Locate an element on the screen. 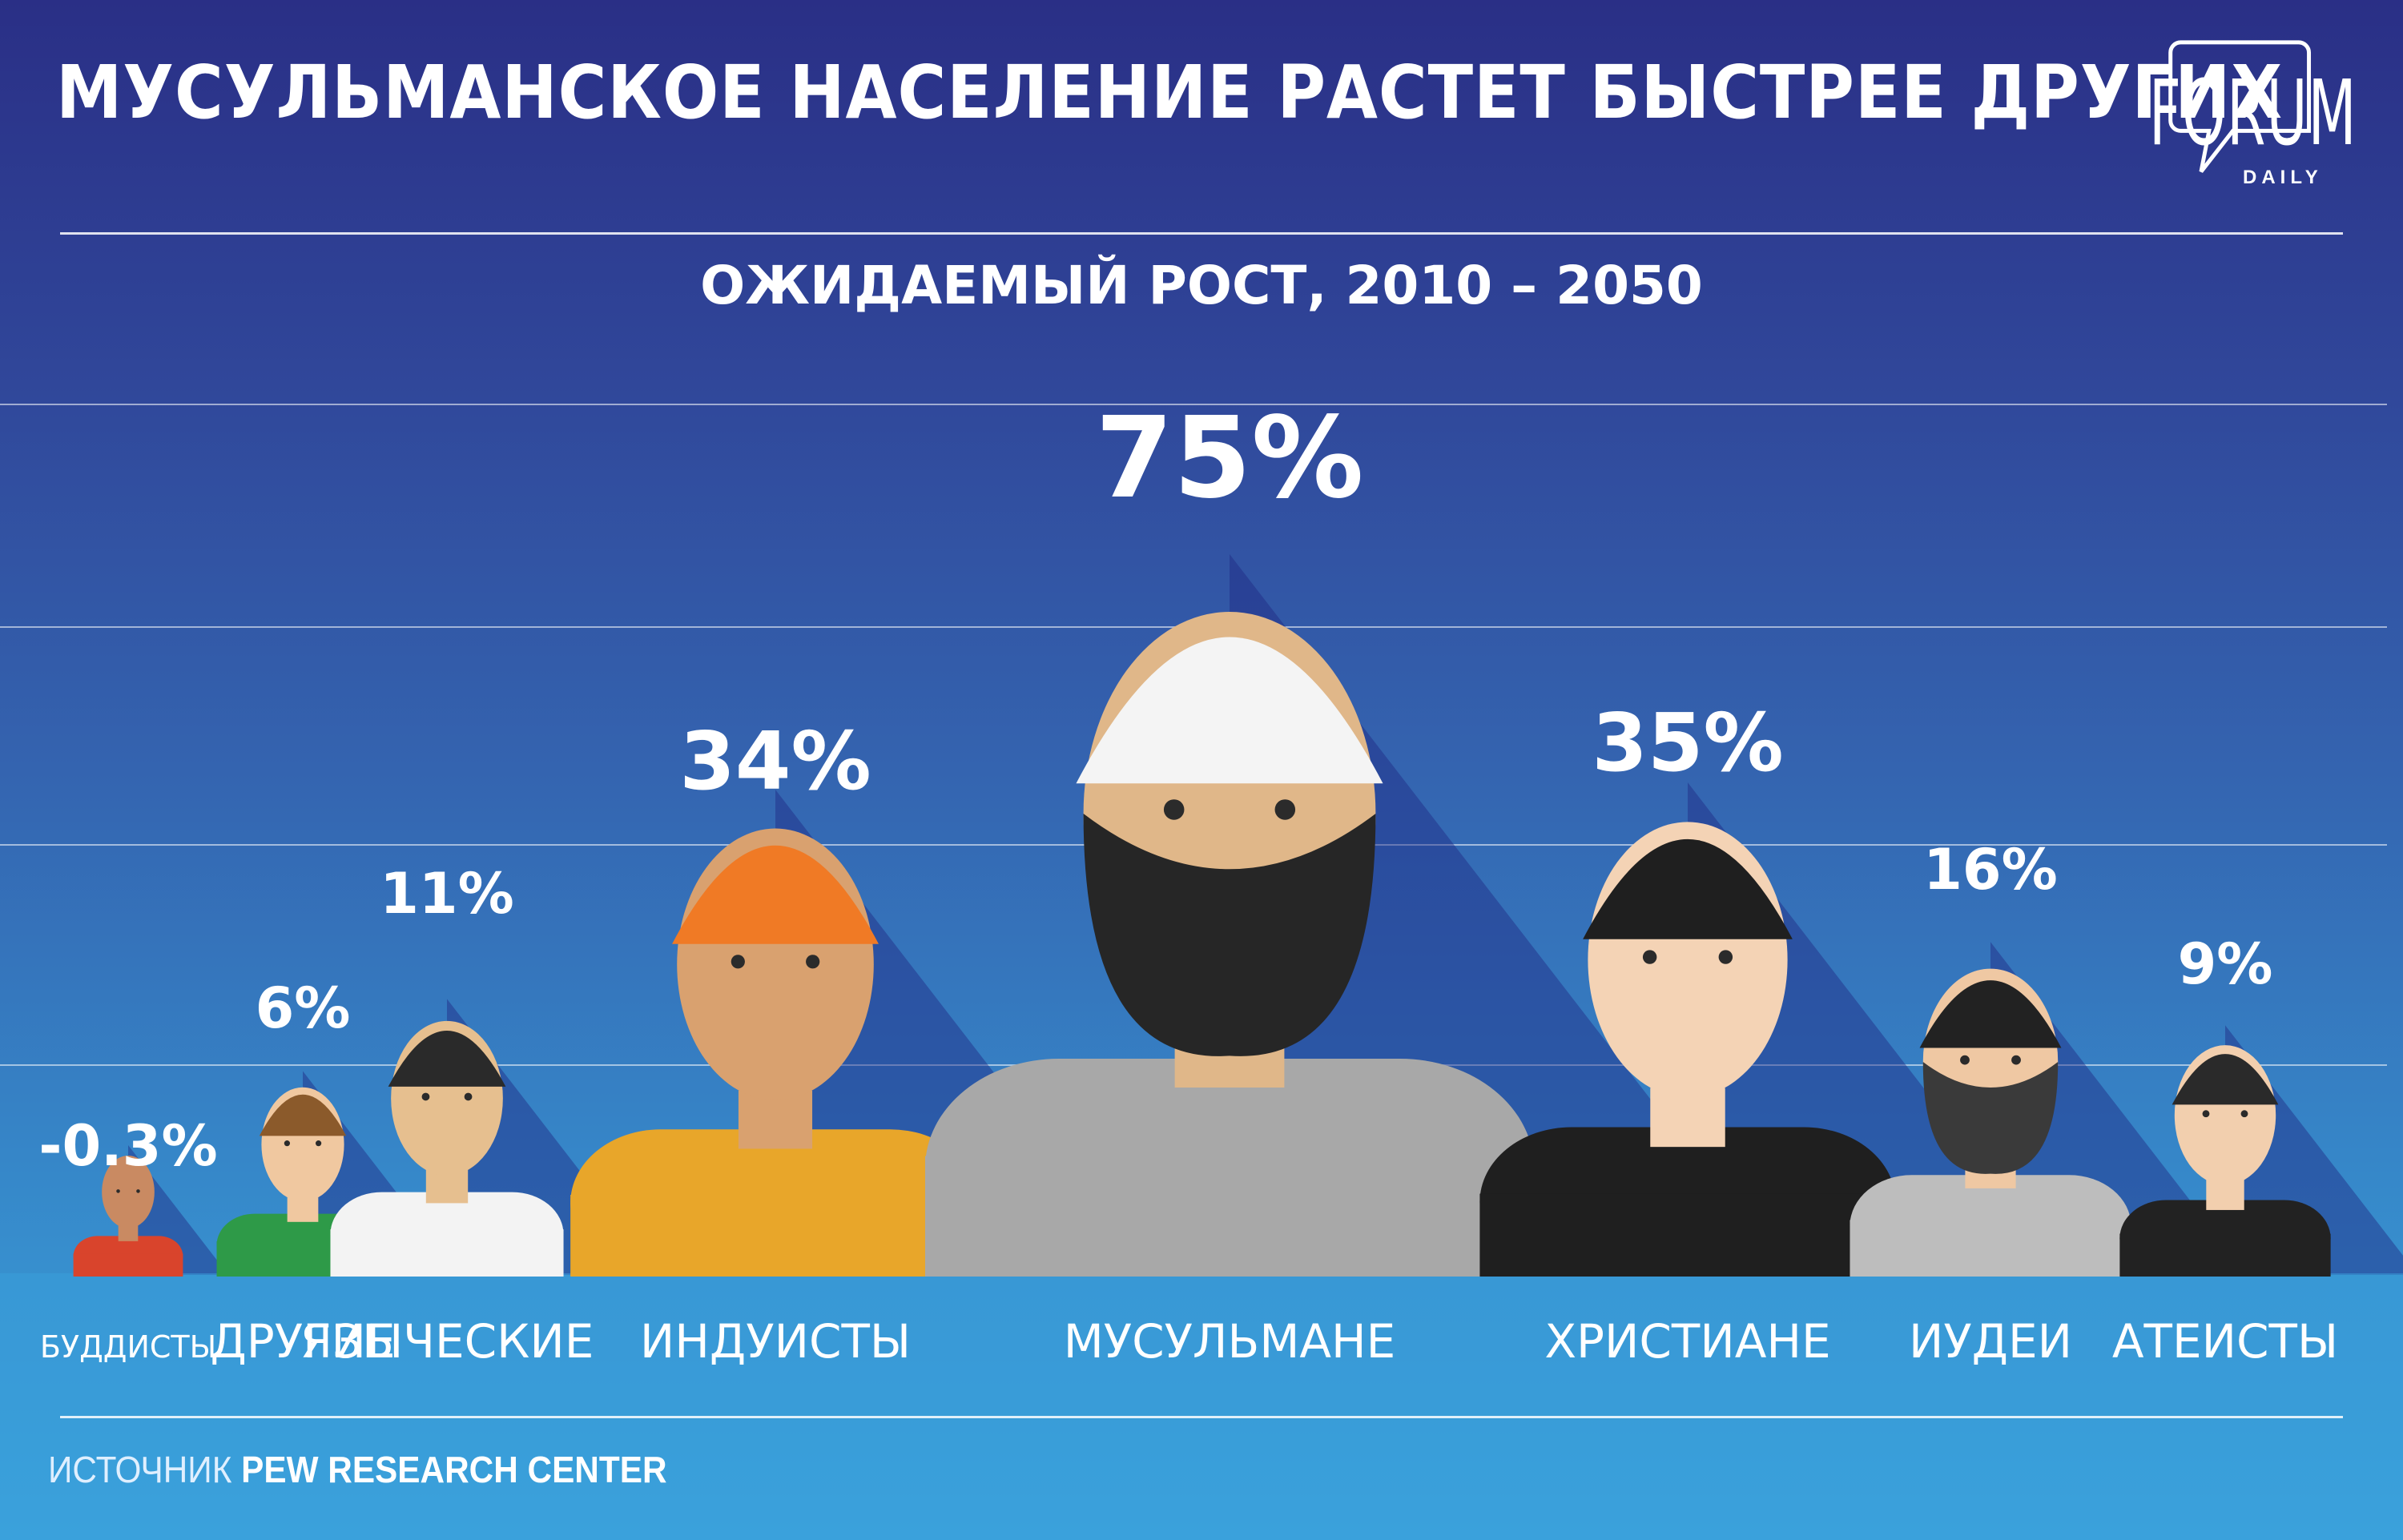  footer-rule is located at coordinates (1201, 1417).